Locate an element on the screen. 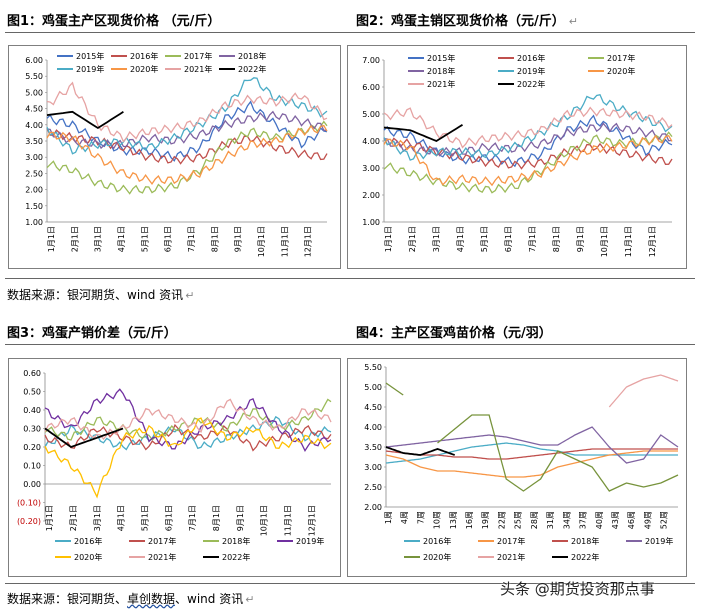 This screenshot has height=614, width=704. fig2-title: 图2：鸡蛋主销区现货价格（元/斤） ↵ is located at coordinates (467, 21).